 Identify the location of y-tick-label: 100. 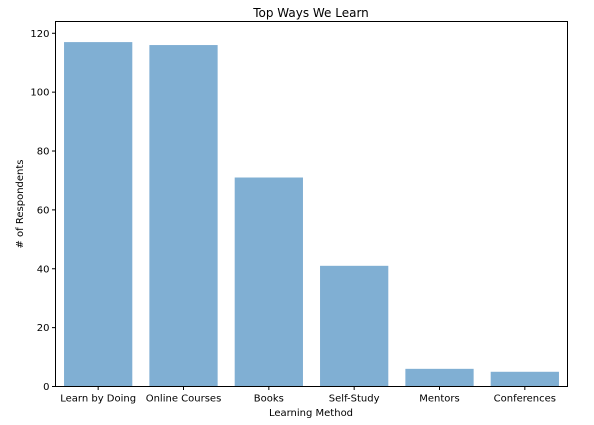
(39, 93).